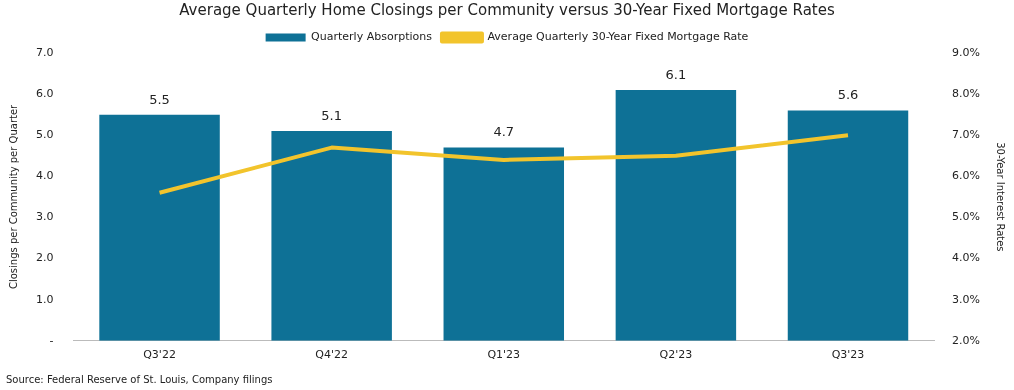 The image size is (1014, 390). Describe the element at coordinates (372, 37) in the screenshot. I see `legend-label: Quarterly Absorptions` at that location.